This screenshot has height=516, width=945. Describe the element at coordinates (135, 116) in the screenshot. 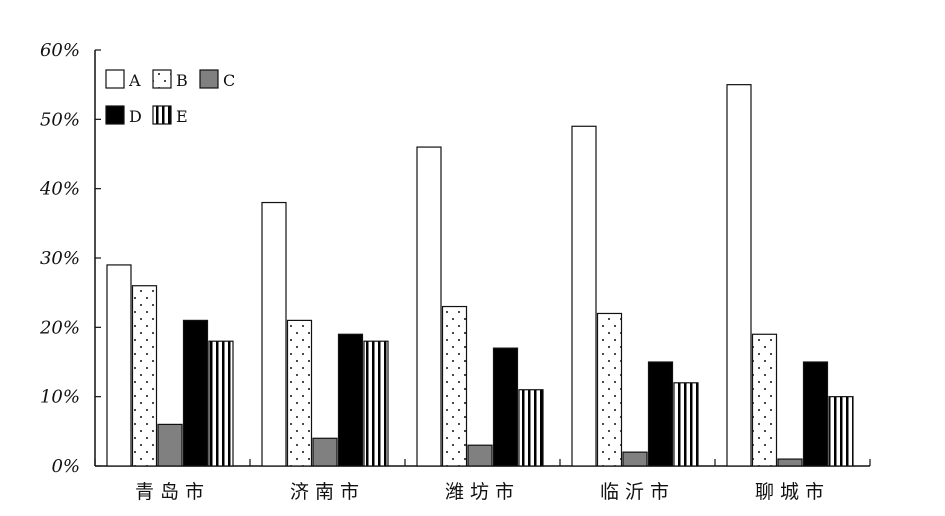

I see `legend-label-d: D` at that location.